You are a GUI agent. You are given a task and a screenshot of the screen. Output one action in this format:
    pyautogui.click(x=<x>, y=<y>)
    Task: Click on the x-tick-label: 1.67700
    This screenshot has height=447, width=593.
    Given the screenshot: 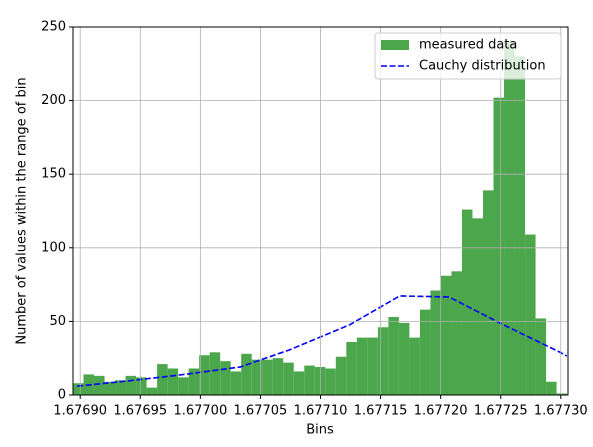 What is the action you would take?
    pyautogui.click(x=200, y=411)
    